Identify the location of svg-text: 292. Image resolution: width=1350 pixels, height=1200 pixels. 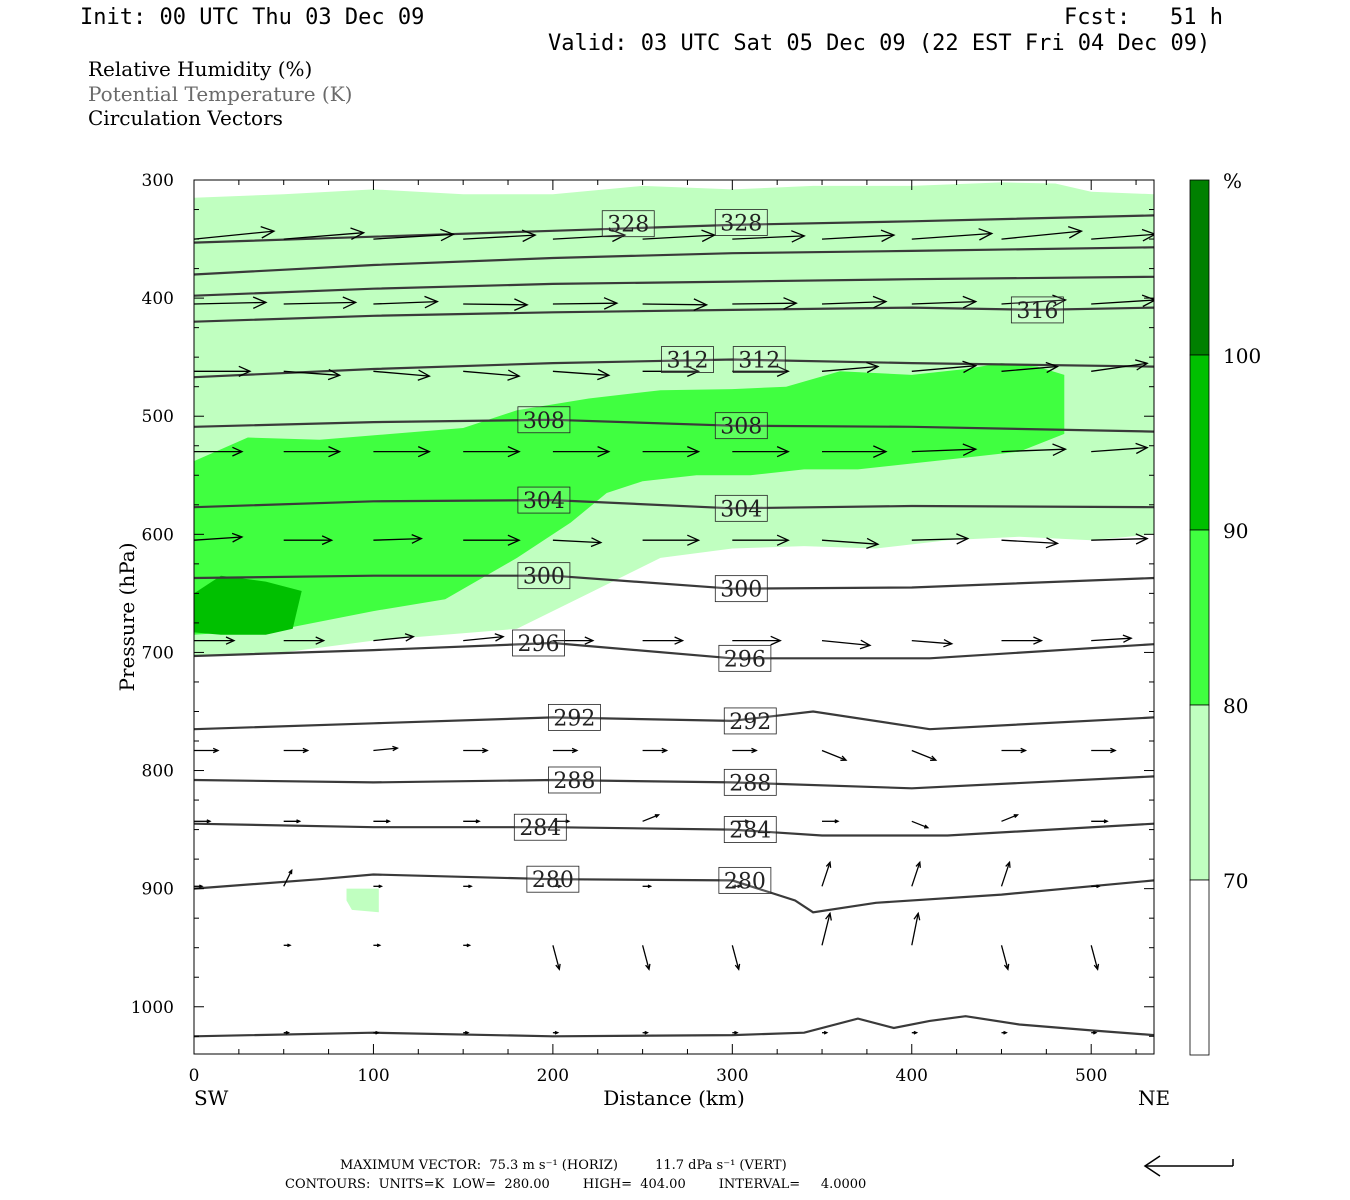
(574, 718).